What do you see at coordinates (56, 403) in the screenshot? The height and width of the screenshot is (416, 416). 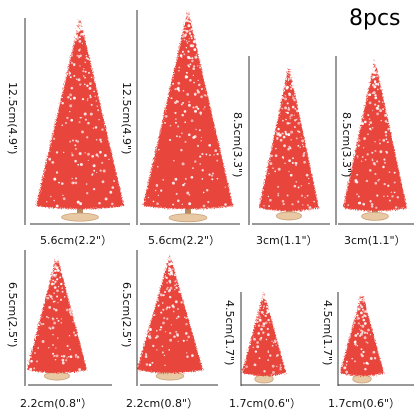 I see `tree-5-width-label: 2.2cm(0.8"）` at bounding box center [56, 403].